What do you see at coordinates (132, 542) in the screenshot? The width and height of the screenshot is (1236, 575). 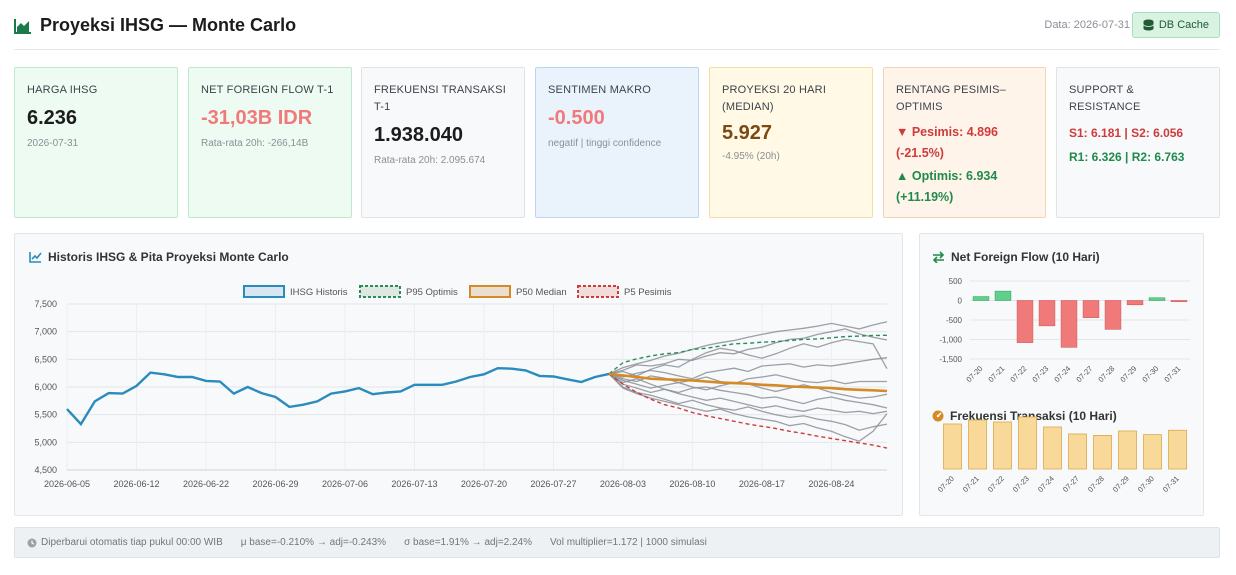 I see `footer-updated: Diperbarui otomatis tiap pukul 00:00 WIB` at bounding box center [132, 542].